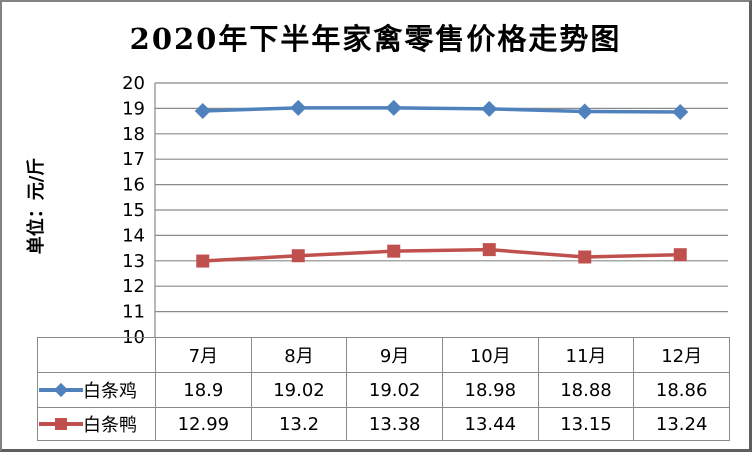 The width and height of the screenshot is (752, 452). What do you see at coordinates (133, 286) in the screenshot?
I see `y-tick-label: 12` at bounding box center [133, 286].